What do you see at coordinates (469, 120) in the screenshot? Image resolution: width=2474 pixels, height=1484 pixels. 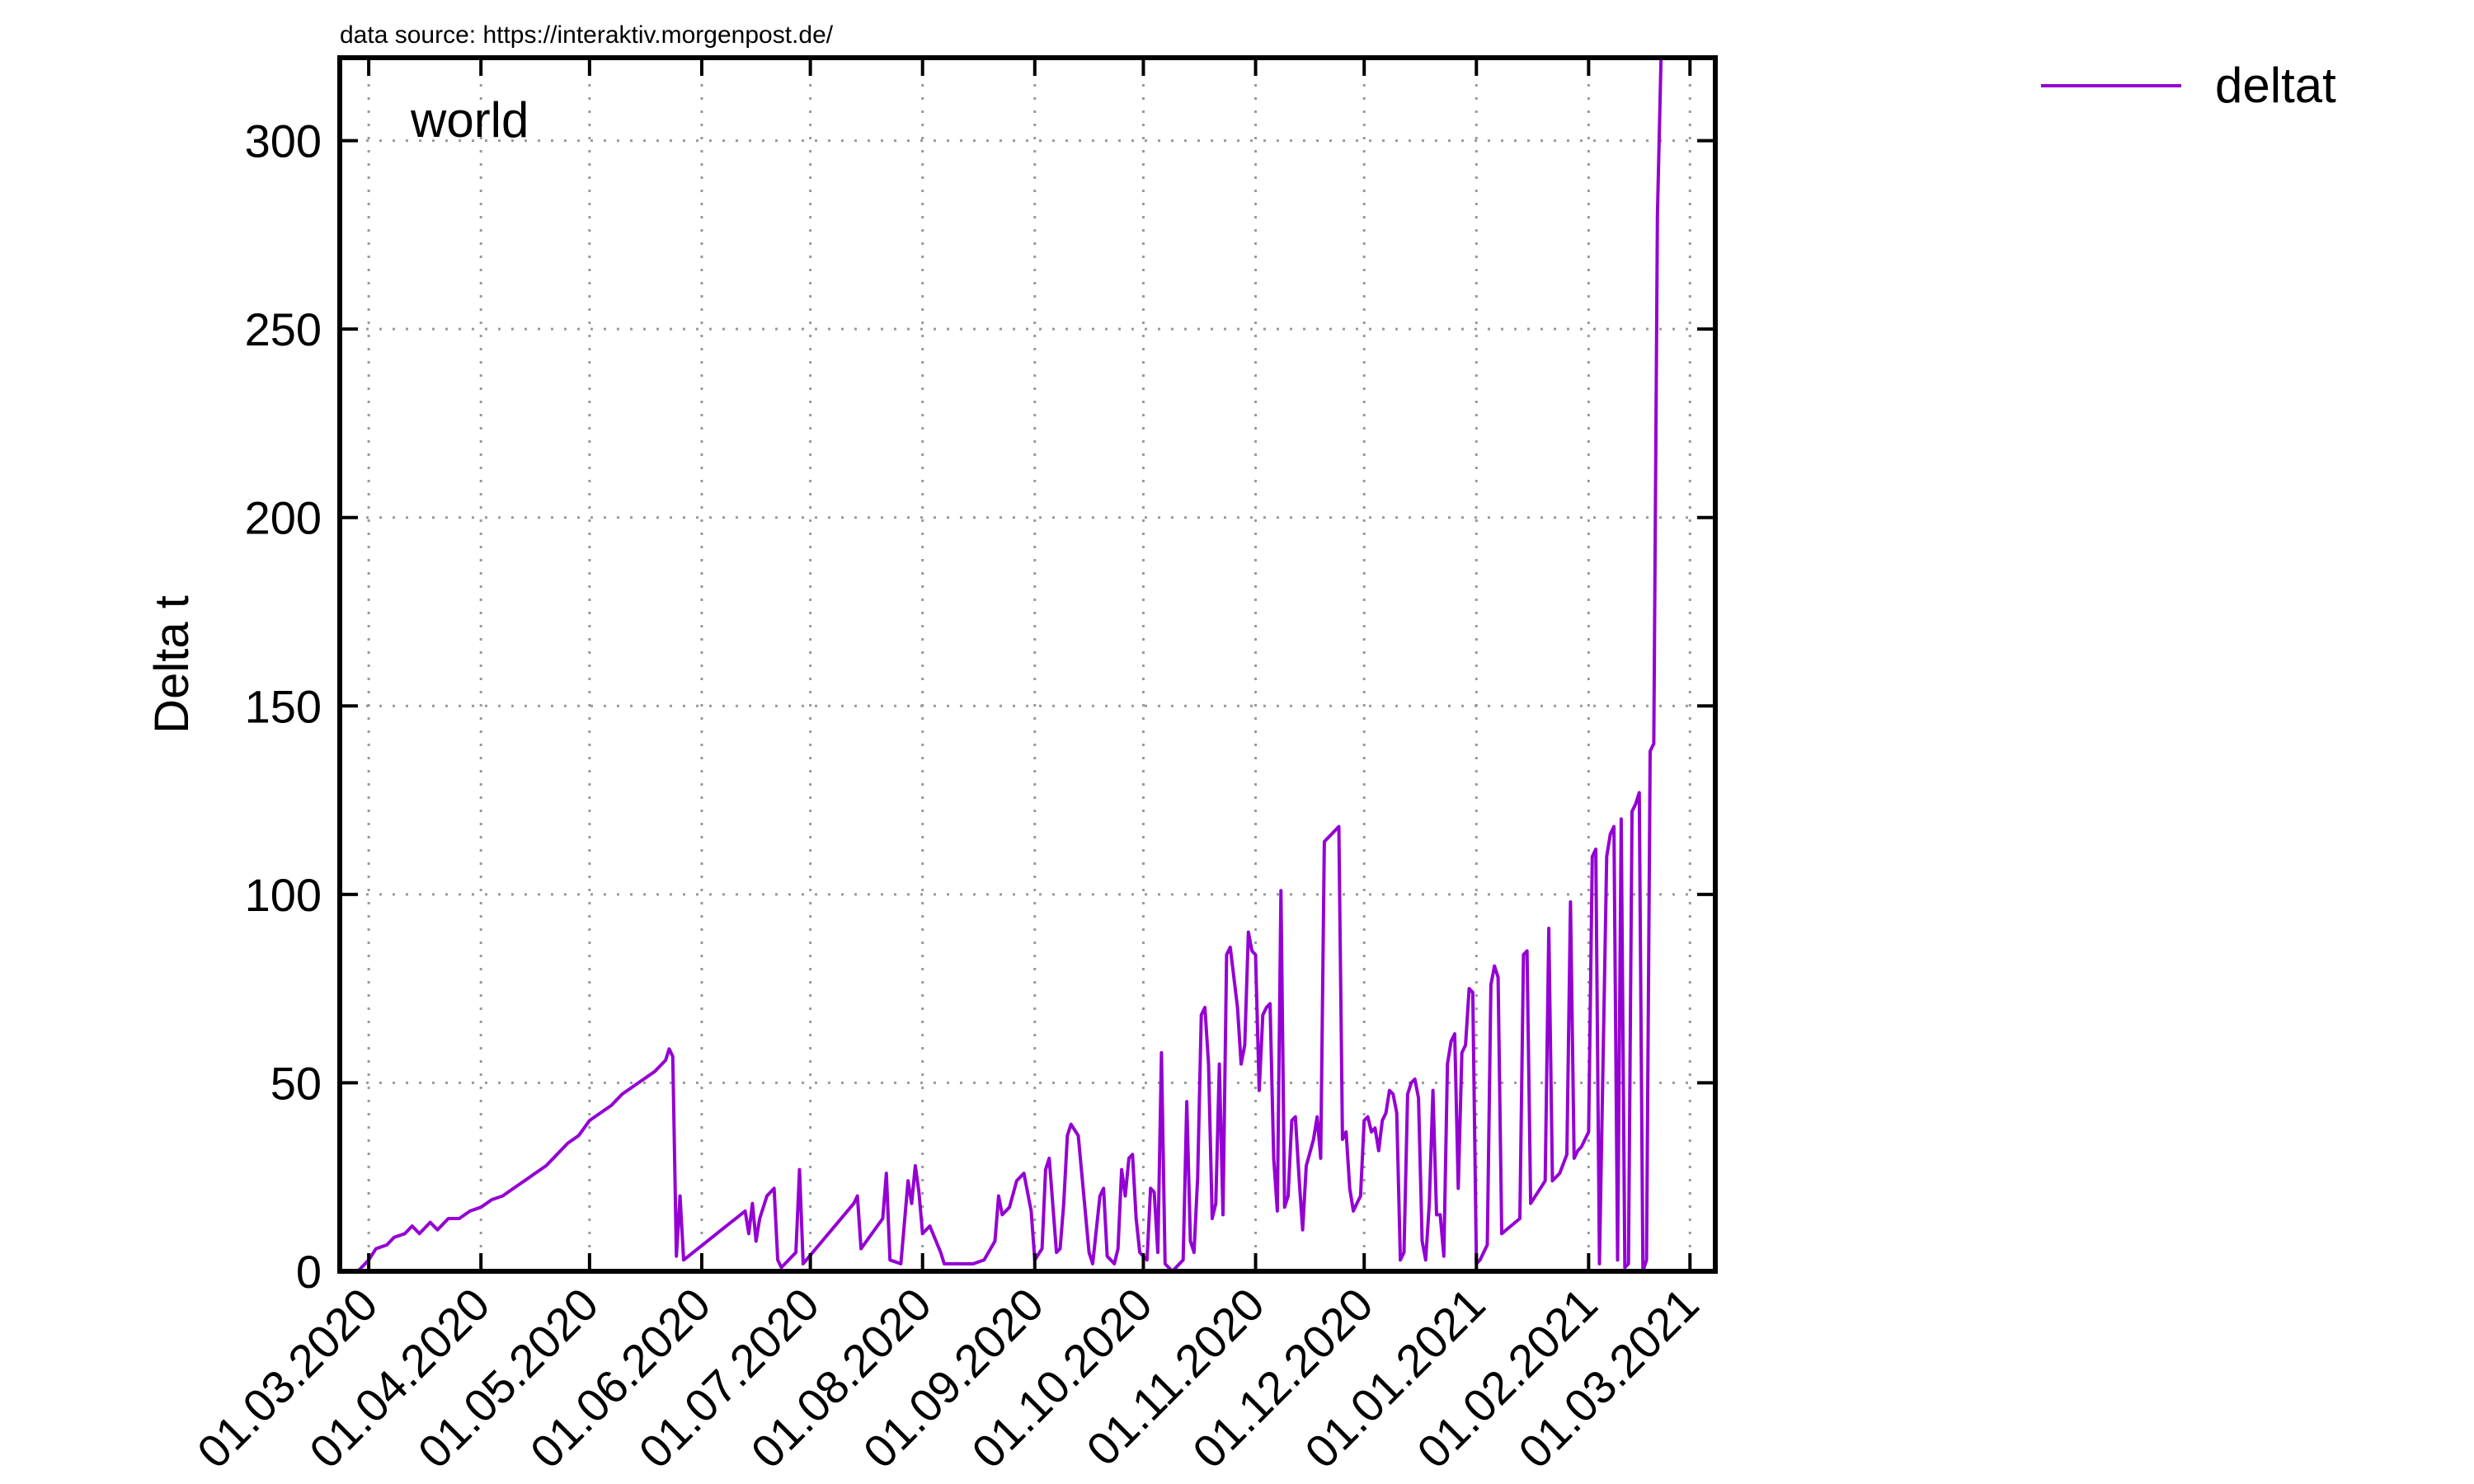 I see `inset-label: world` at bounding box center [469, 120].